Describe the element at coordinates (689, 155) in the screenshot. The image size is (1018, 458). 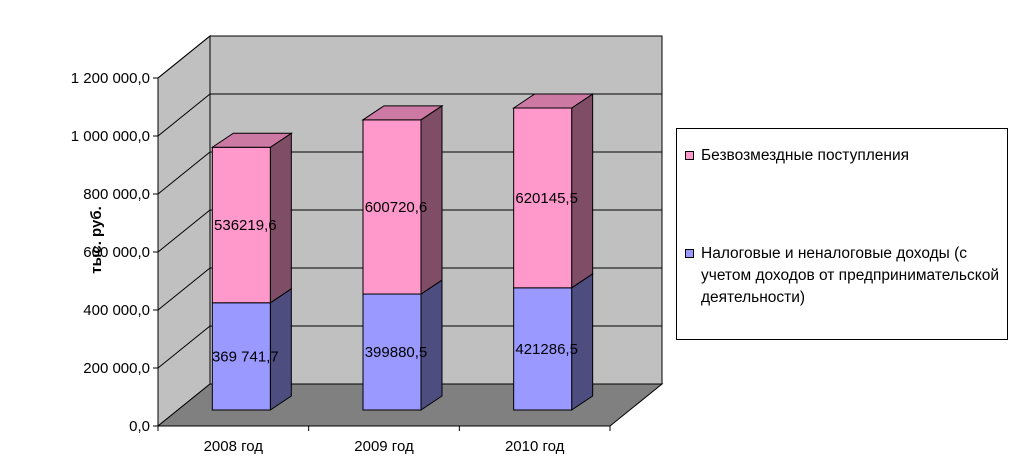
I see `legend-swatch-grants` at that location.